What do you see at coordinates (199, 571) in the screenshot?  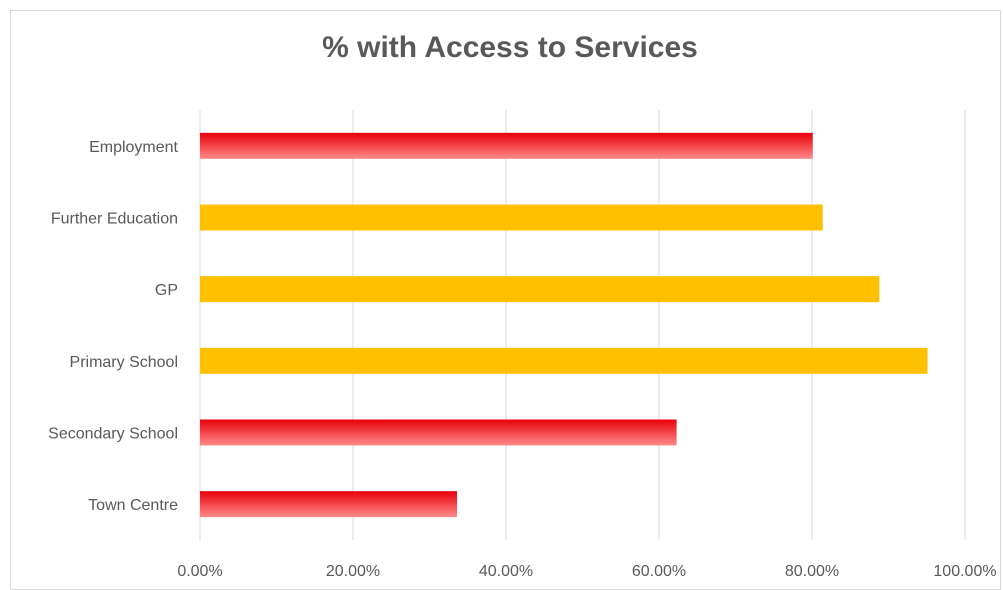 I see `x-tick-label: 0.00%` at bounding box center [199, 571].